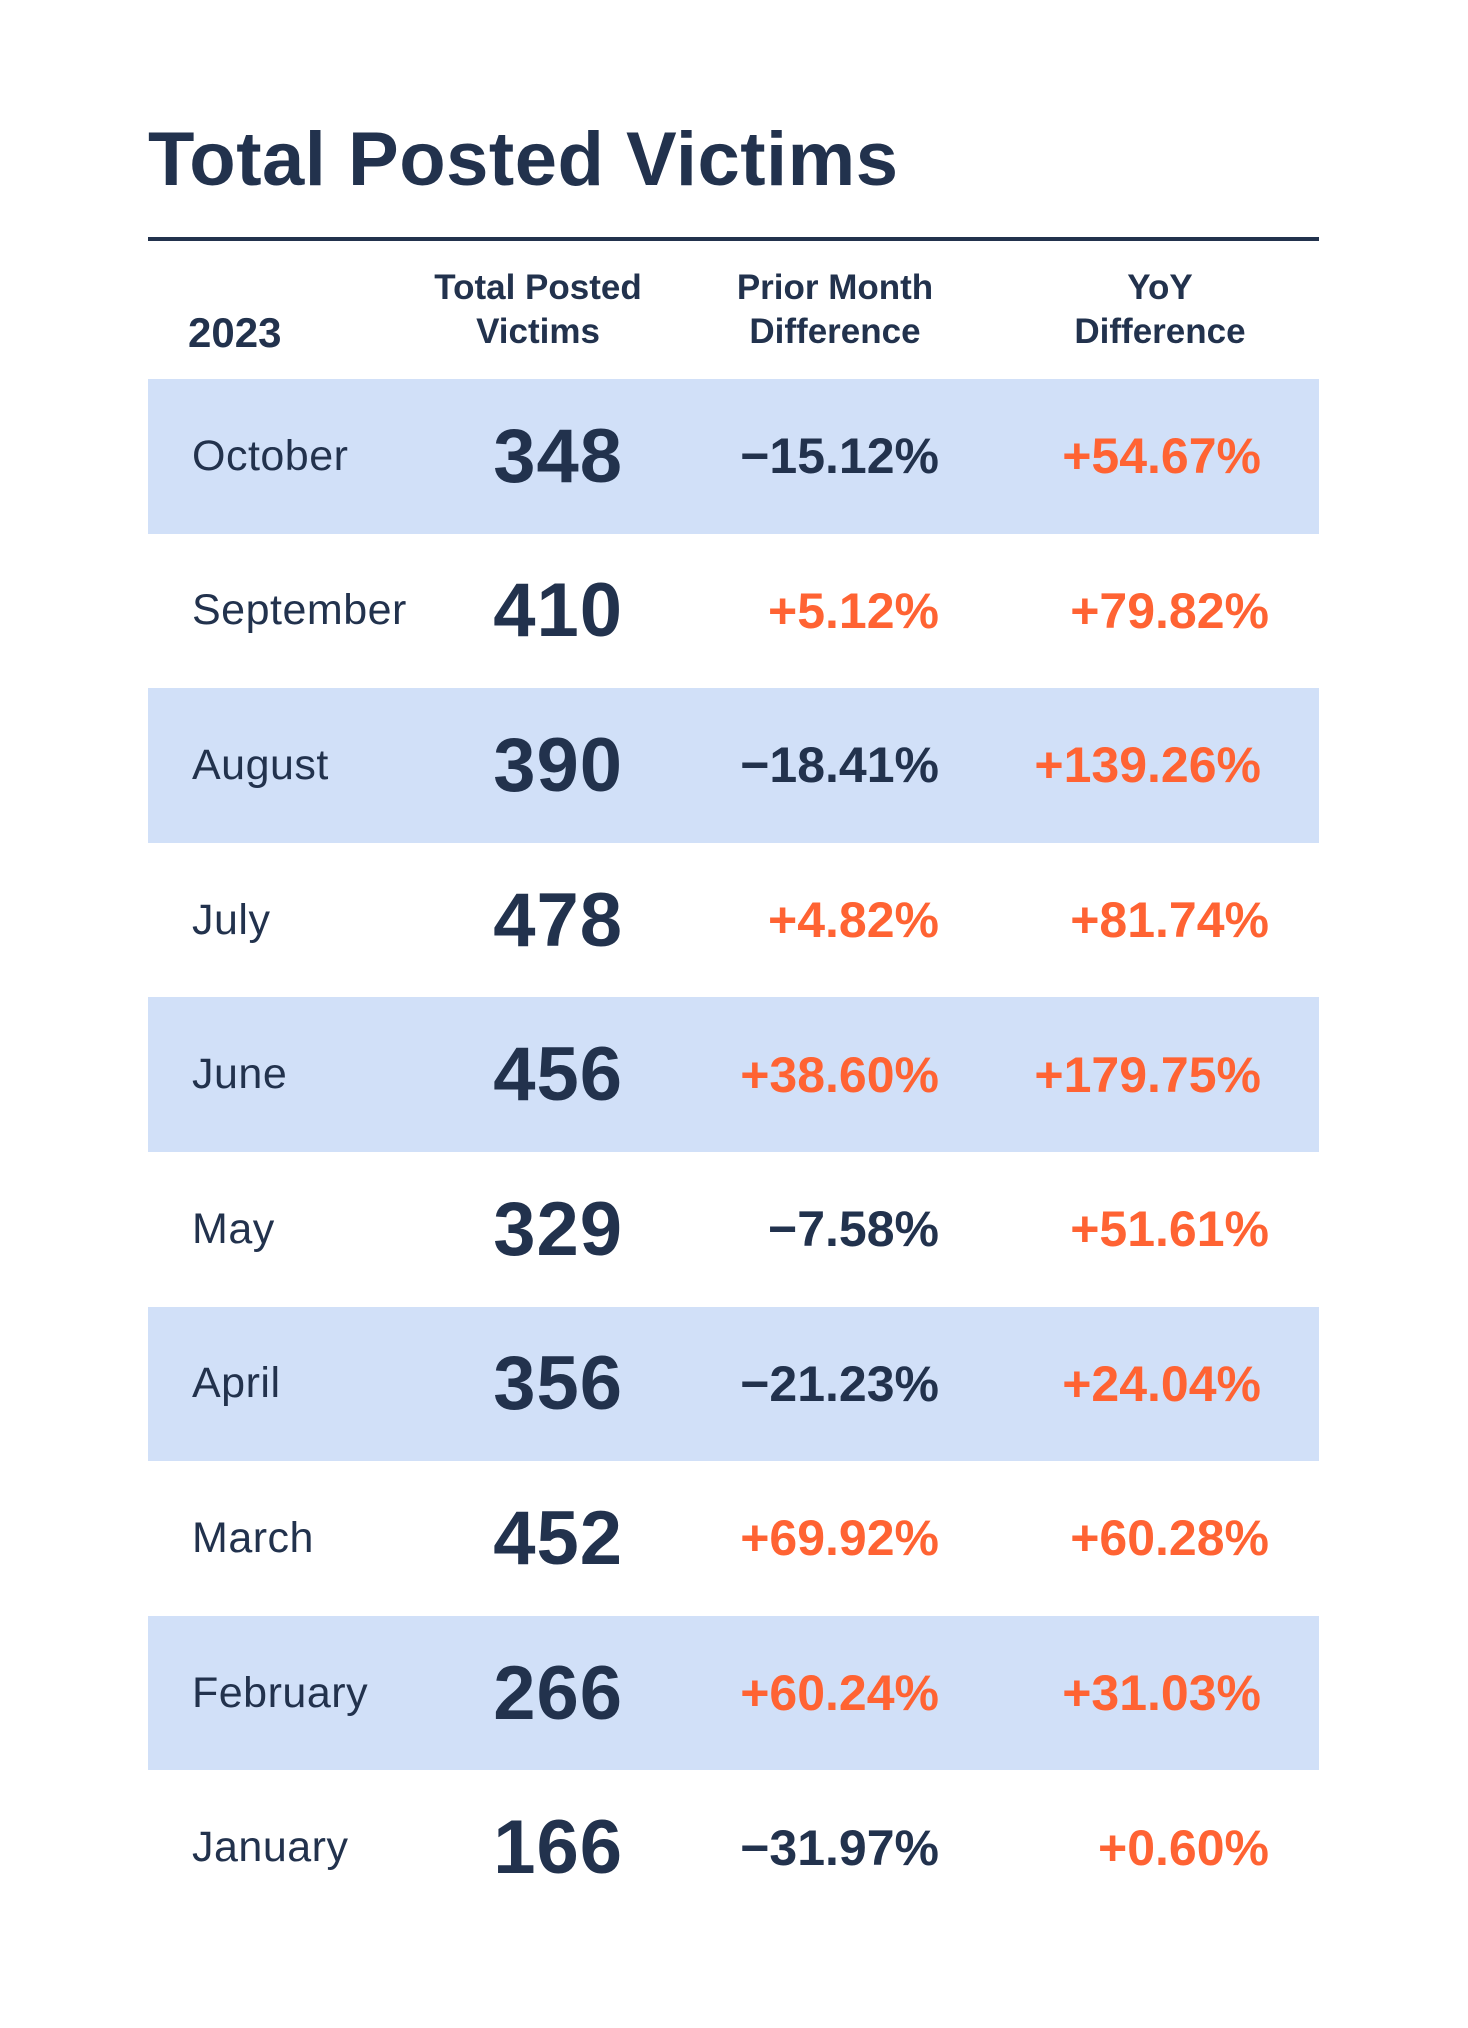  I want to click on yoy-cell: +79.82%, so click(1169, 610).